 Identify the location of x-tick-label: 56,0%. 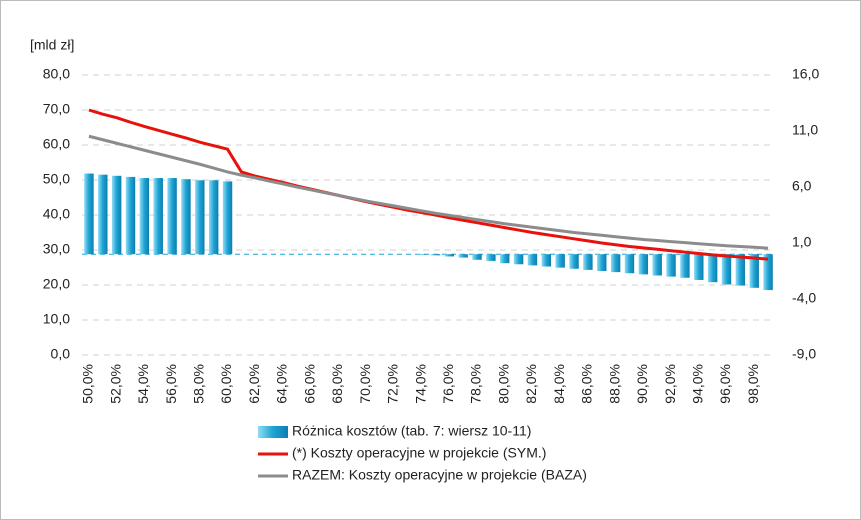
(171, 384).